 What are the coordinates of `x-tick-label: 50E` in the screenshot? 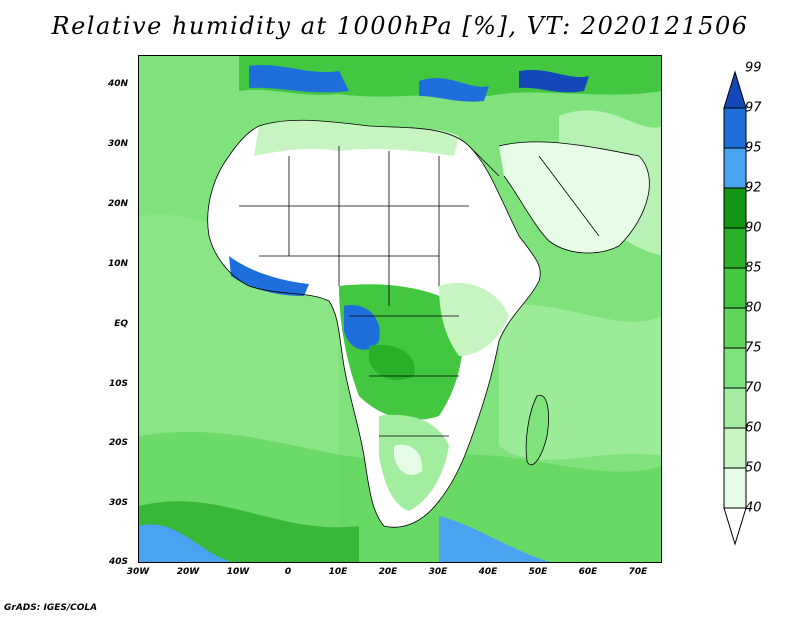 It's located at (538, 572).